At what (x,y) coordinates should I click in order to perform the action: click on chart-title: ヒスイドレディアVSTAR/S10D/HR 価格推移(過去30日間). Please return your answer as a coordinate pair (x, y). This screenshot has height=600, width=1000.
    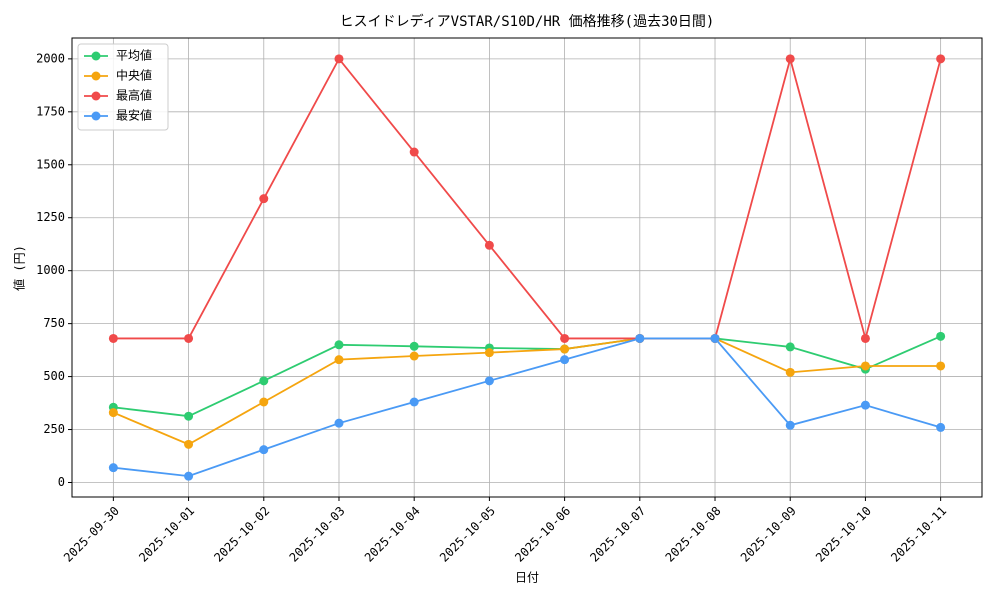
    Looking at the image, I should click on (527, 21).